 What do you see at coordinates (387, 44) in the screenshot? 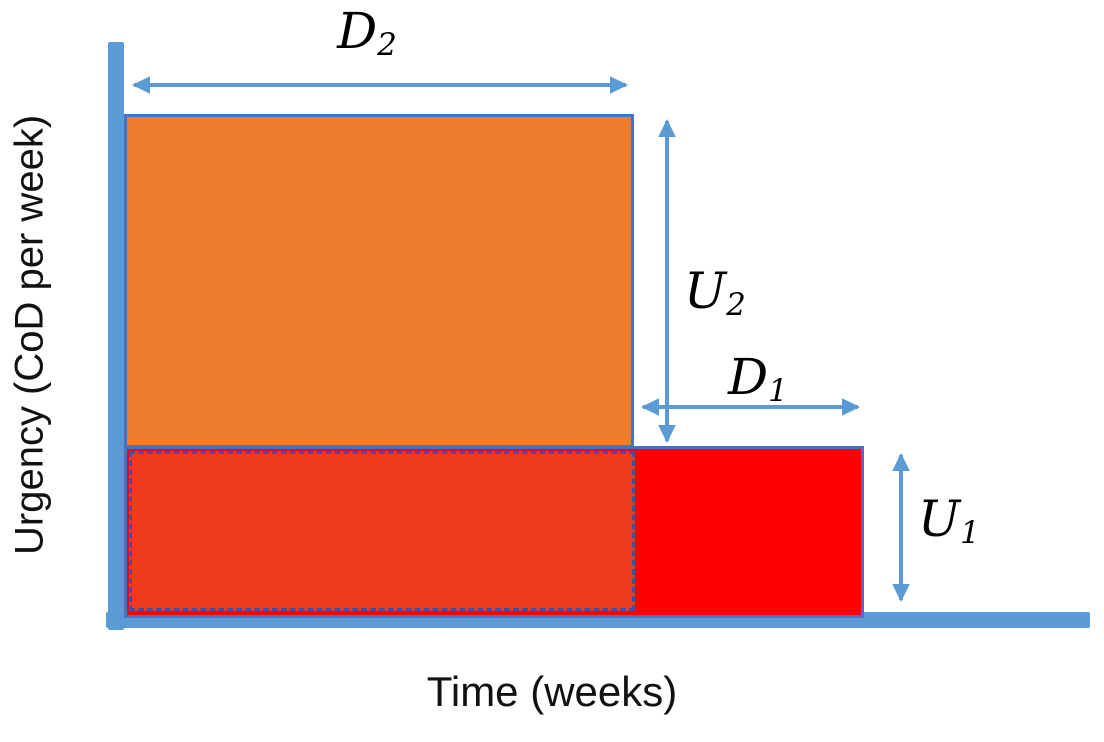
I see `d2-sub: 2` at bounding box center [387, 44].